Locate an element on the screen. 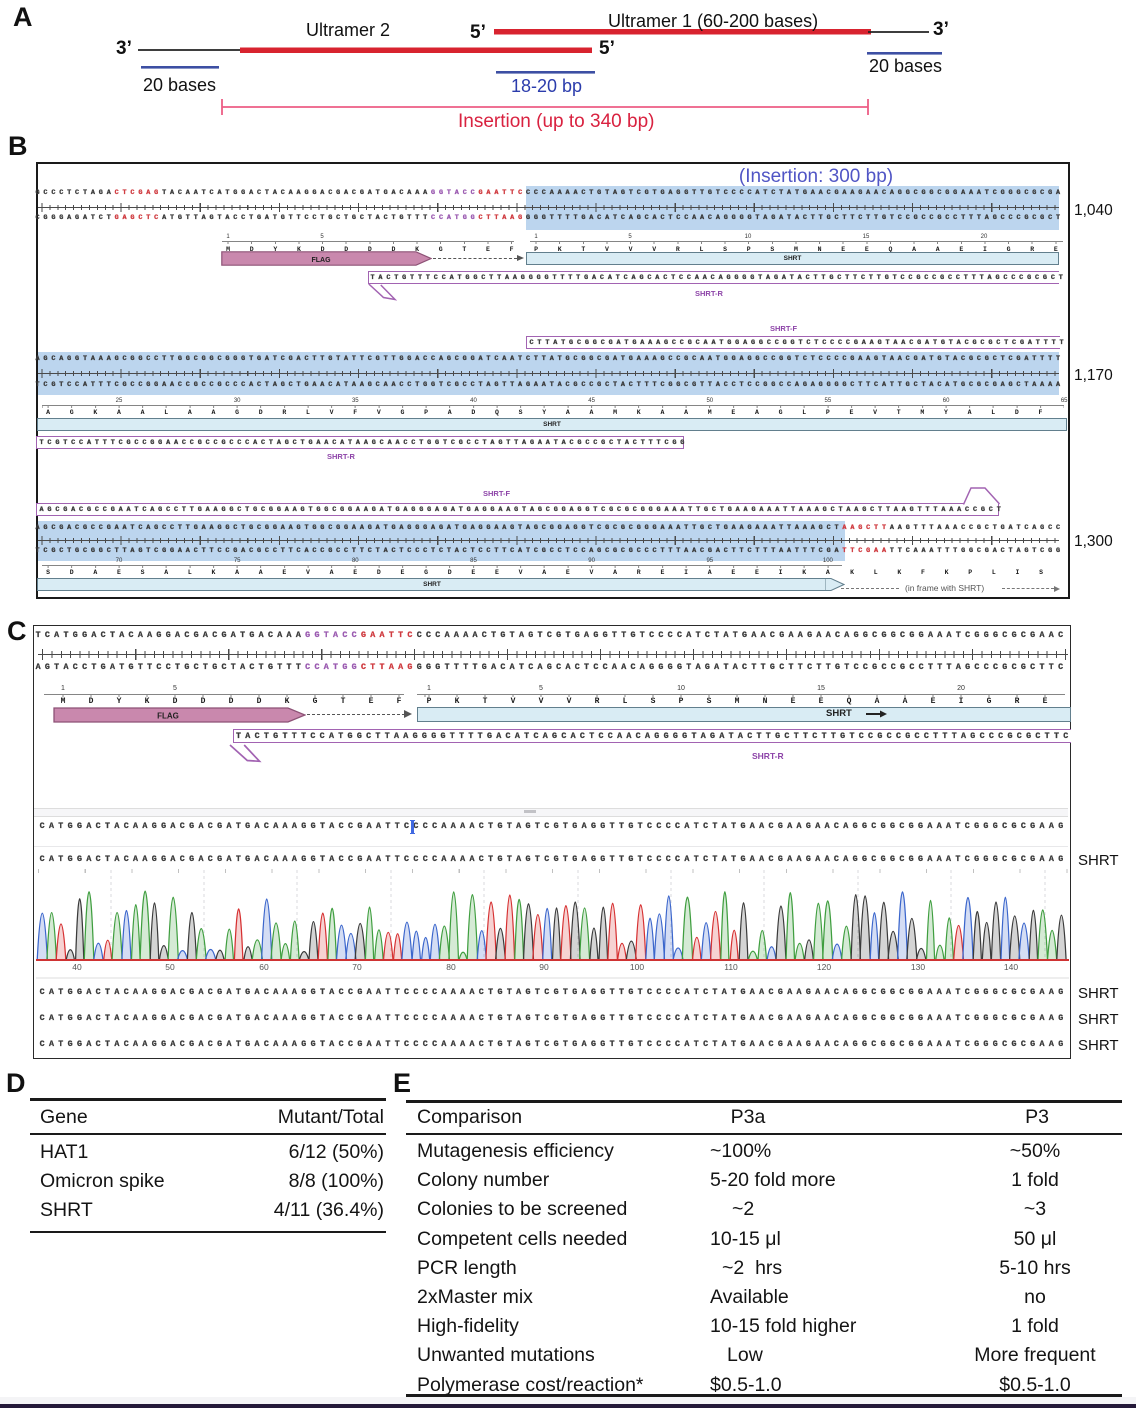 The height and width of the screenshot is (1408, 1136). svg-text: 60 is located at coordinates (264, 967).